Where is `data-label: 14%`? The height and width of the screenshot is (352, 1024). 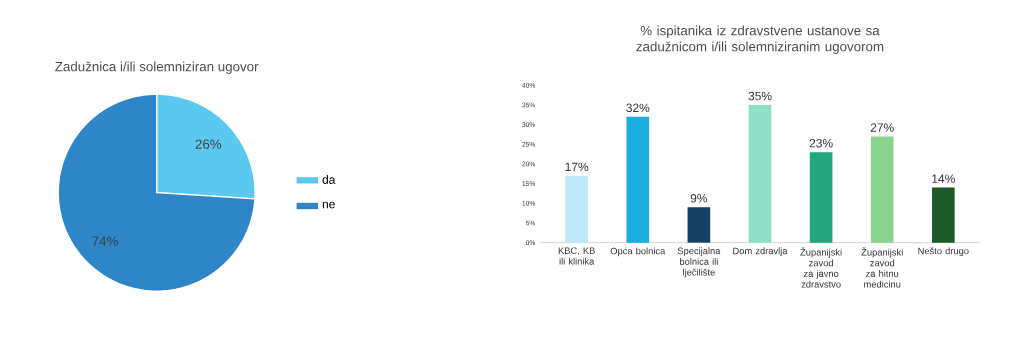
data-label: 14% is located at coordinates (943, 178).